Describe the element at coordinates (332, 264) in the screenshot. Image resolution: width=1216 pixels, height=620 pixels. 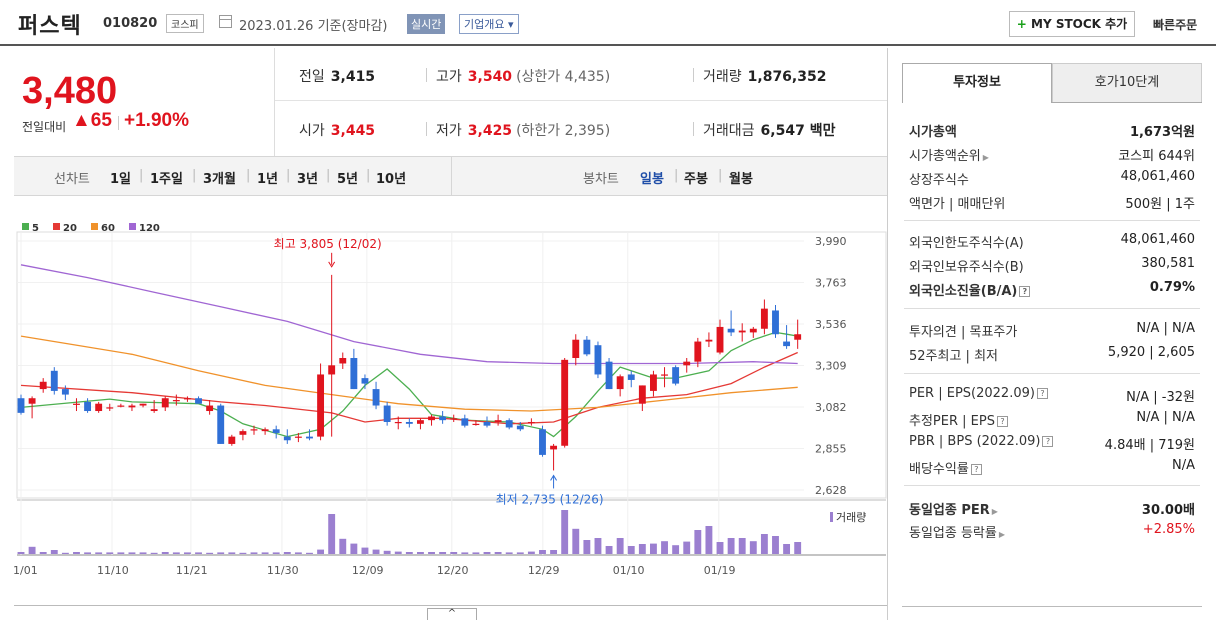
I see `max-arrow-head` at that location.